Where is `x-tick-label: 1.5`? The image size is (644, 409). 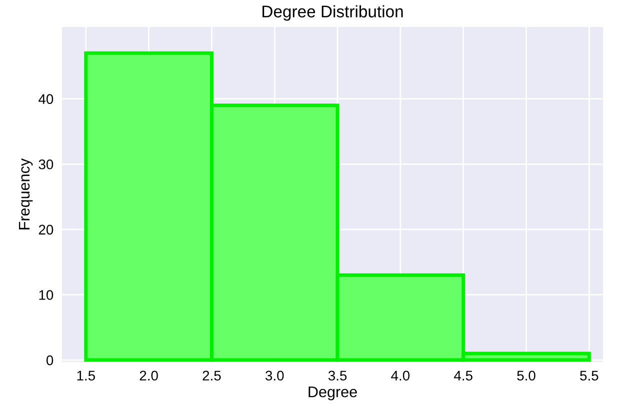
x-tick-label: 1.5 is located at coordinates (86, 375).